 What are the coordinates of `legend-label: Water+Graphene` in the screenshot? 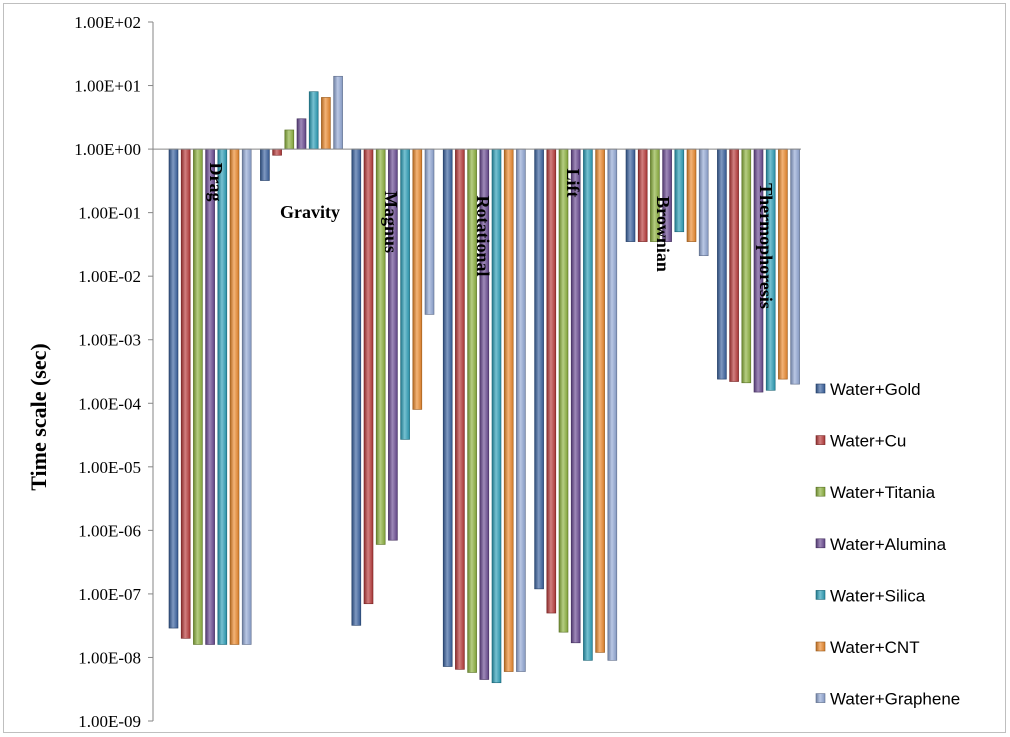 It's located at (895, 699).